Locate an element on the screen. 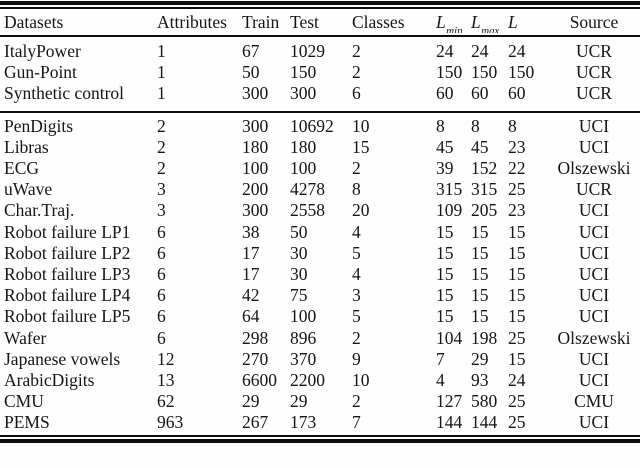 The height and width of the screenshot is (468, 640). table-row: ECG 2 100 100 2 39 152 22 Olszewski is located at coordinates (320, 168).